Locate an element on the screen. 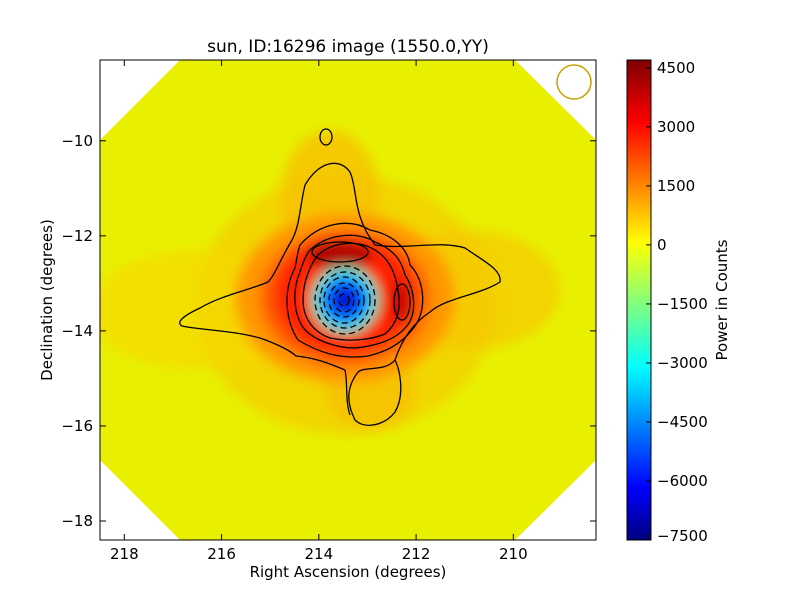 The image size is (800, 600). y-tick-label: −16 is located at coordinates (77, 426).